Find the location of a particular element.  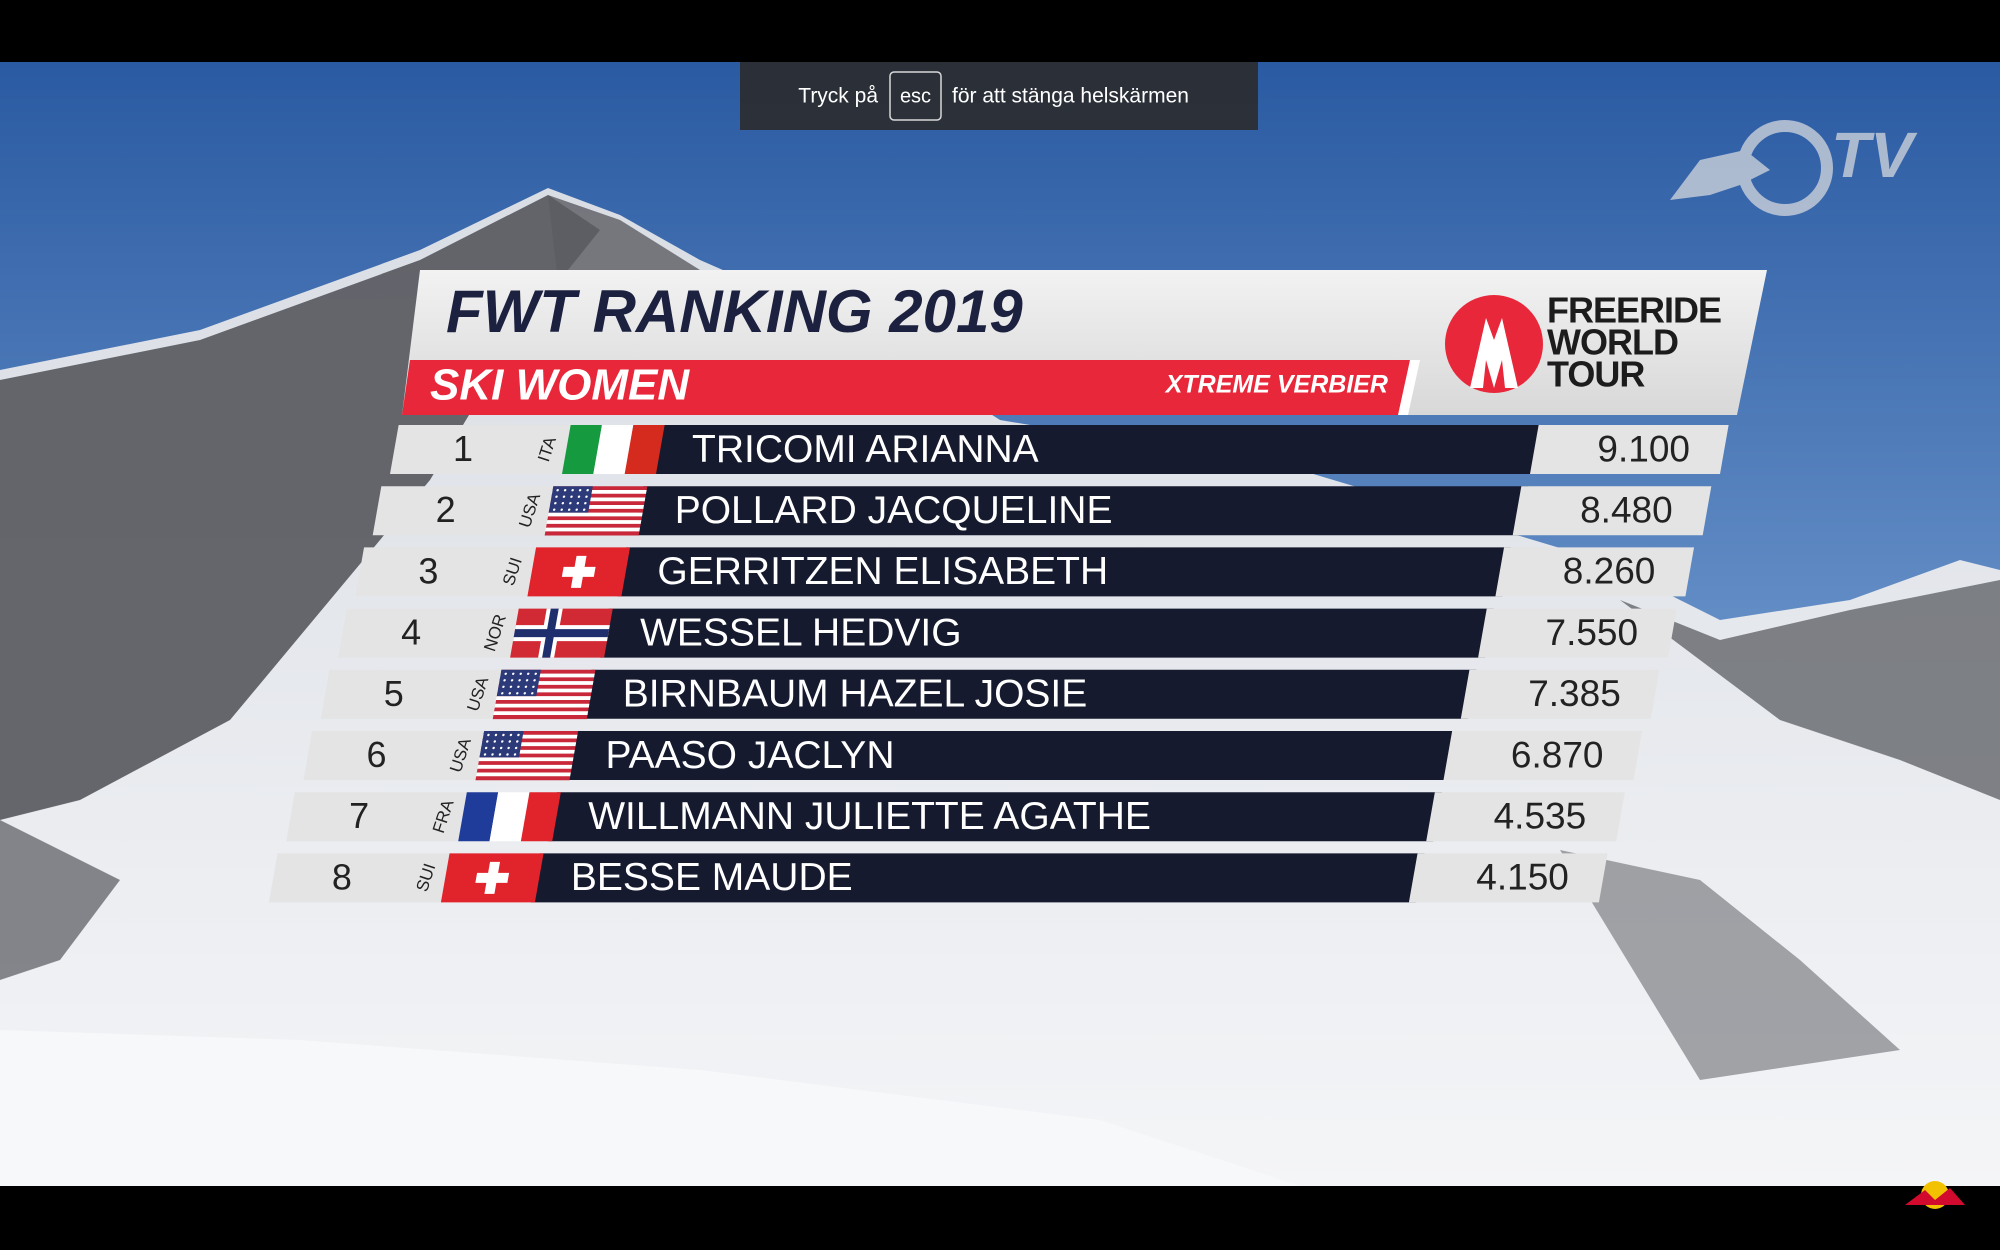

fwt-logo-peaks is located at coordinates (1494, 353).